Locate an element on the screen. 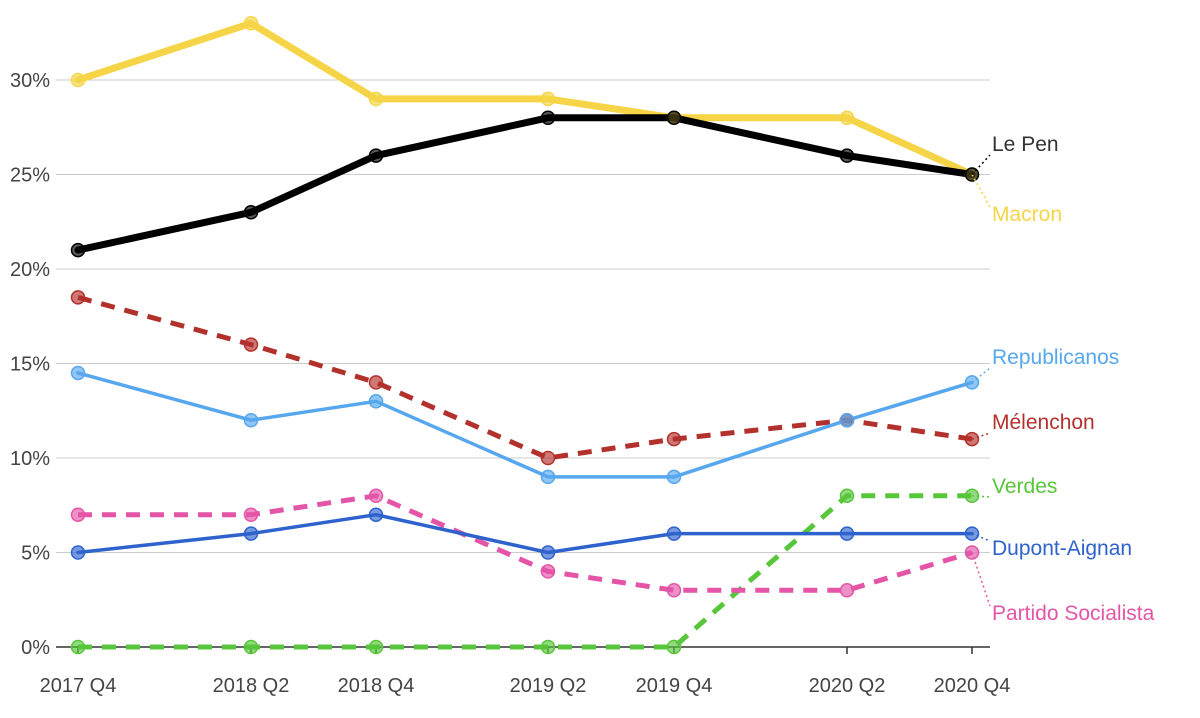 The width and height of the screenshot is (1200, 718). series-label-dupont-aignan: Dupont-Aignan is located at coordinates (1062, 548).